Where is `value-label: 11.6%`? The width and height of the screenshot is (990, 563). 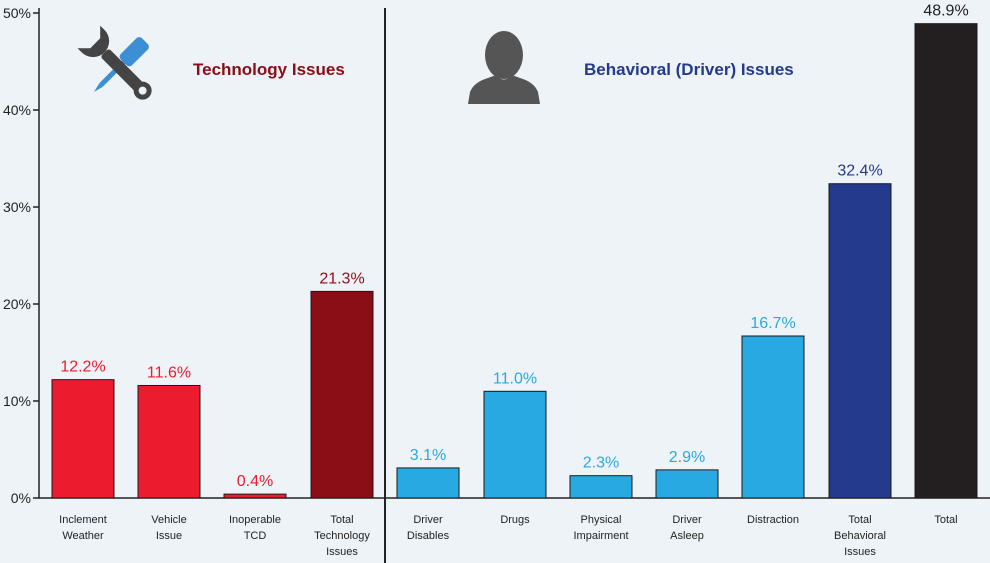
value-label: 11.6% is located at coordinates (169, 372).